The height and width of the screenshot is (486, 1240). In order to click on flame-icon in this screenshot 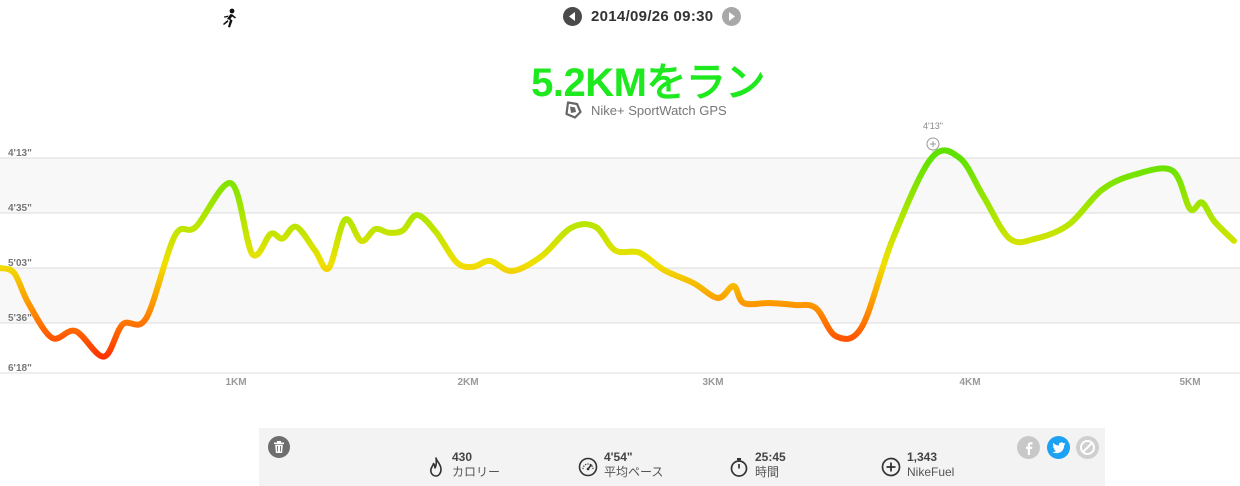, I will do `click(436, 467)`.